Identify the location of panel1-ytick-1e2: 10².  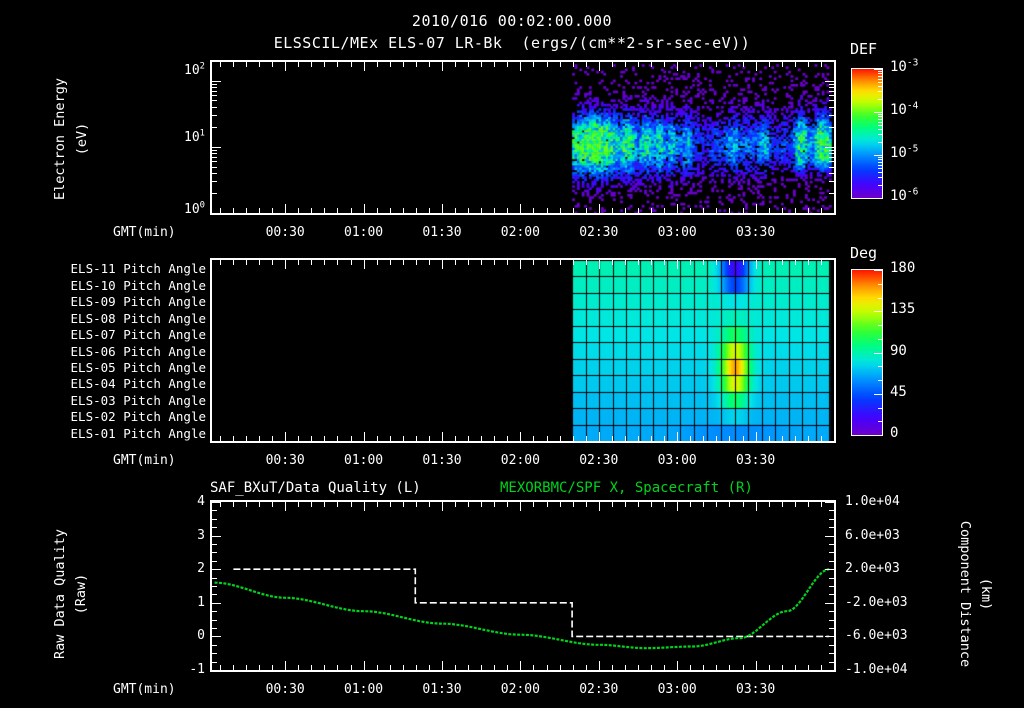
(194, 69).